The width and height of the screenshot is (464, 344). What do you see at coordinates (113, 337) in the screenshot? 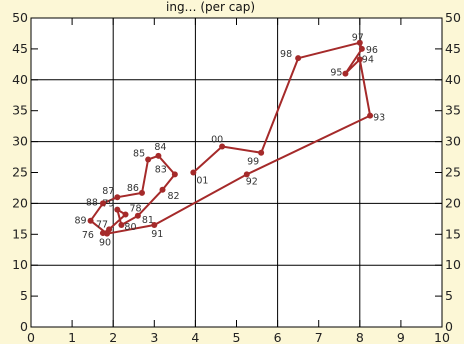
I see `x-tick-label: 2` at bounding box center [113, 337].